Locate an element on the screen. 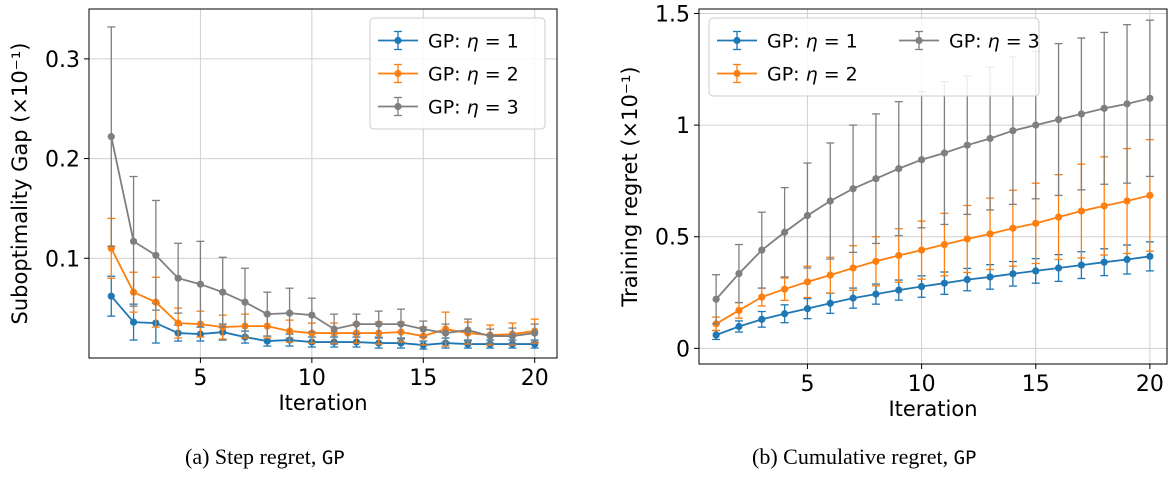  x-tick-label: 5 is located at coordinates (807, 384).